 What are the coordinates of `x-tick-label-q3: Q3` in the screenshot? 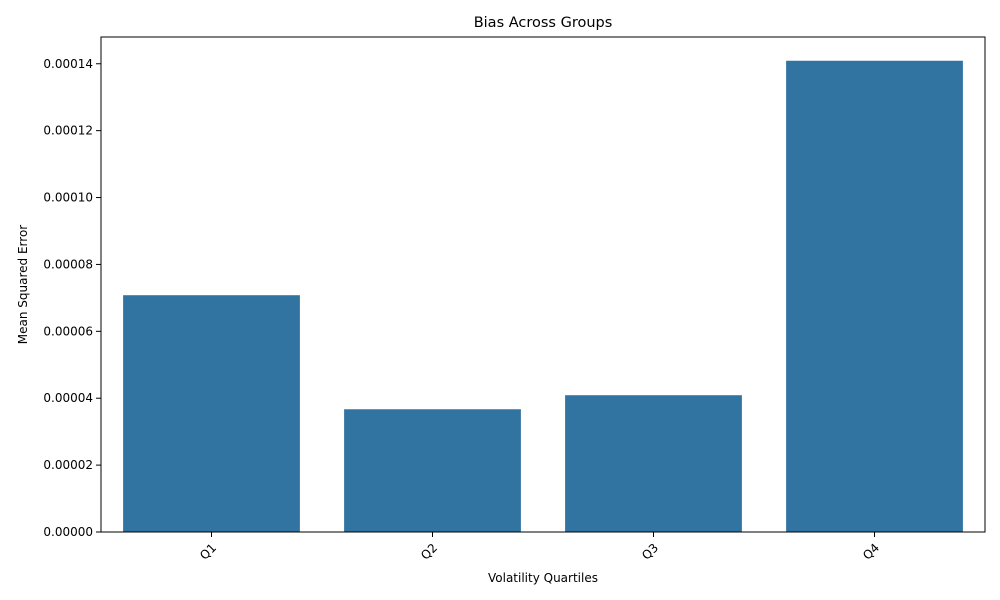 It's located at (650, 552).